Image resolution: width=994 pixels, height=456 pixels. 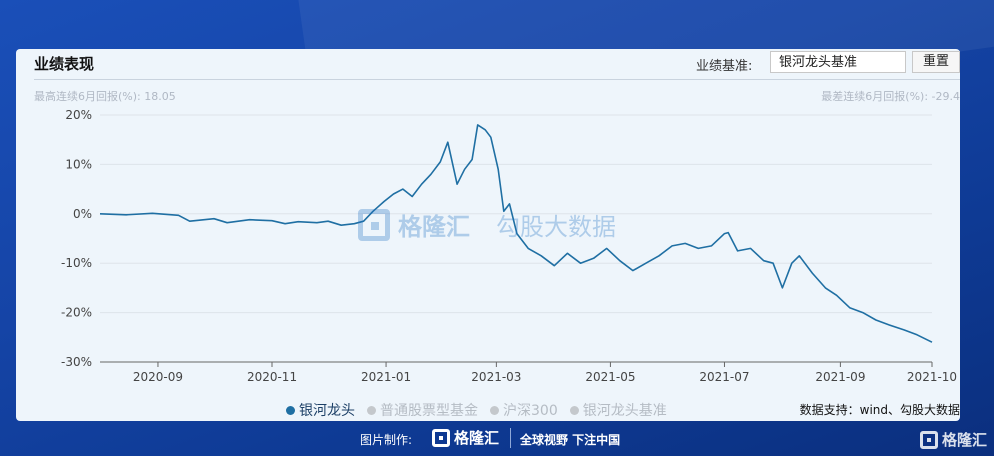 I want to click on y-axis-ticks: 20% 10% 0% -10% -20% -30%, so click(x=76, y=238).